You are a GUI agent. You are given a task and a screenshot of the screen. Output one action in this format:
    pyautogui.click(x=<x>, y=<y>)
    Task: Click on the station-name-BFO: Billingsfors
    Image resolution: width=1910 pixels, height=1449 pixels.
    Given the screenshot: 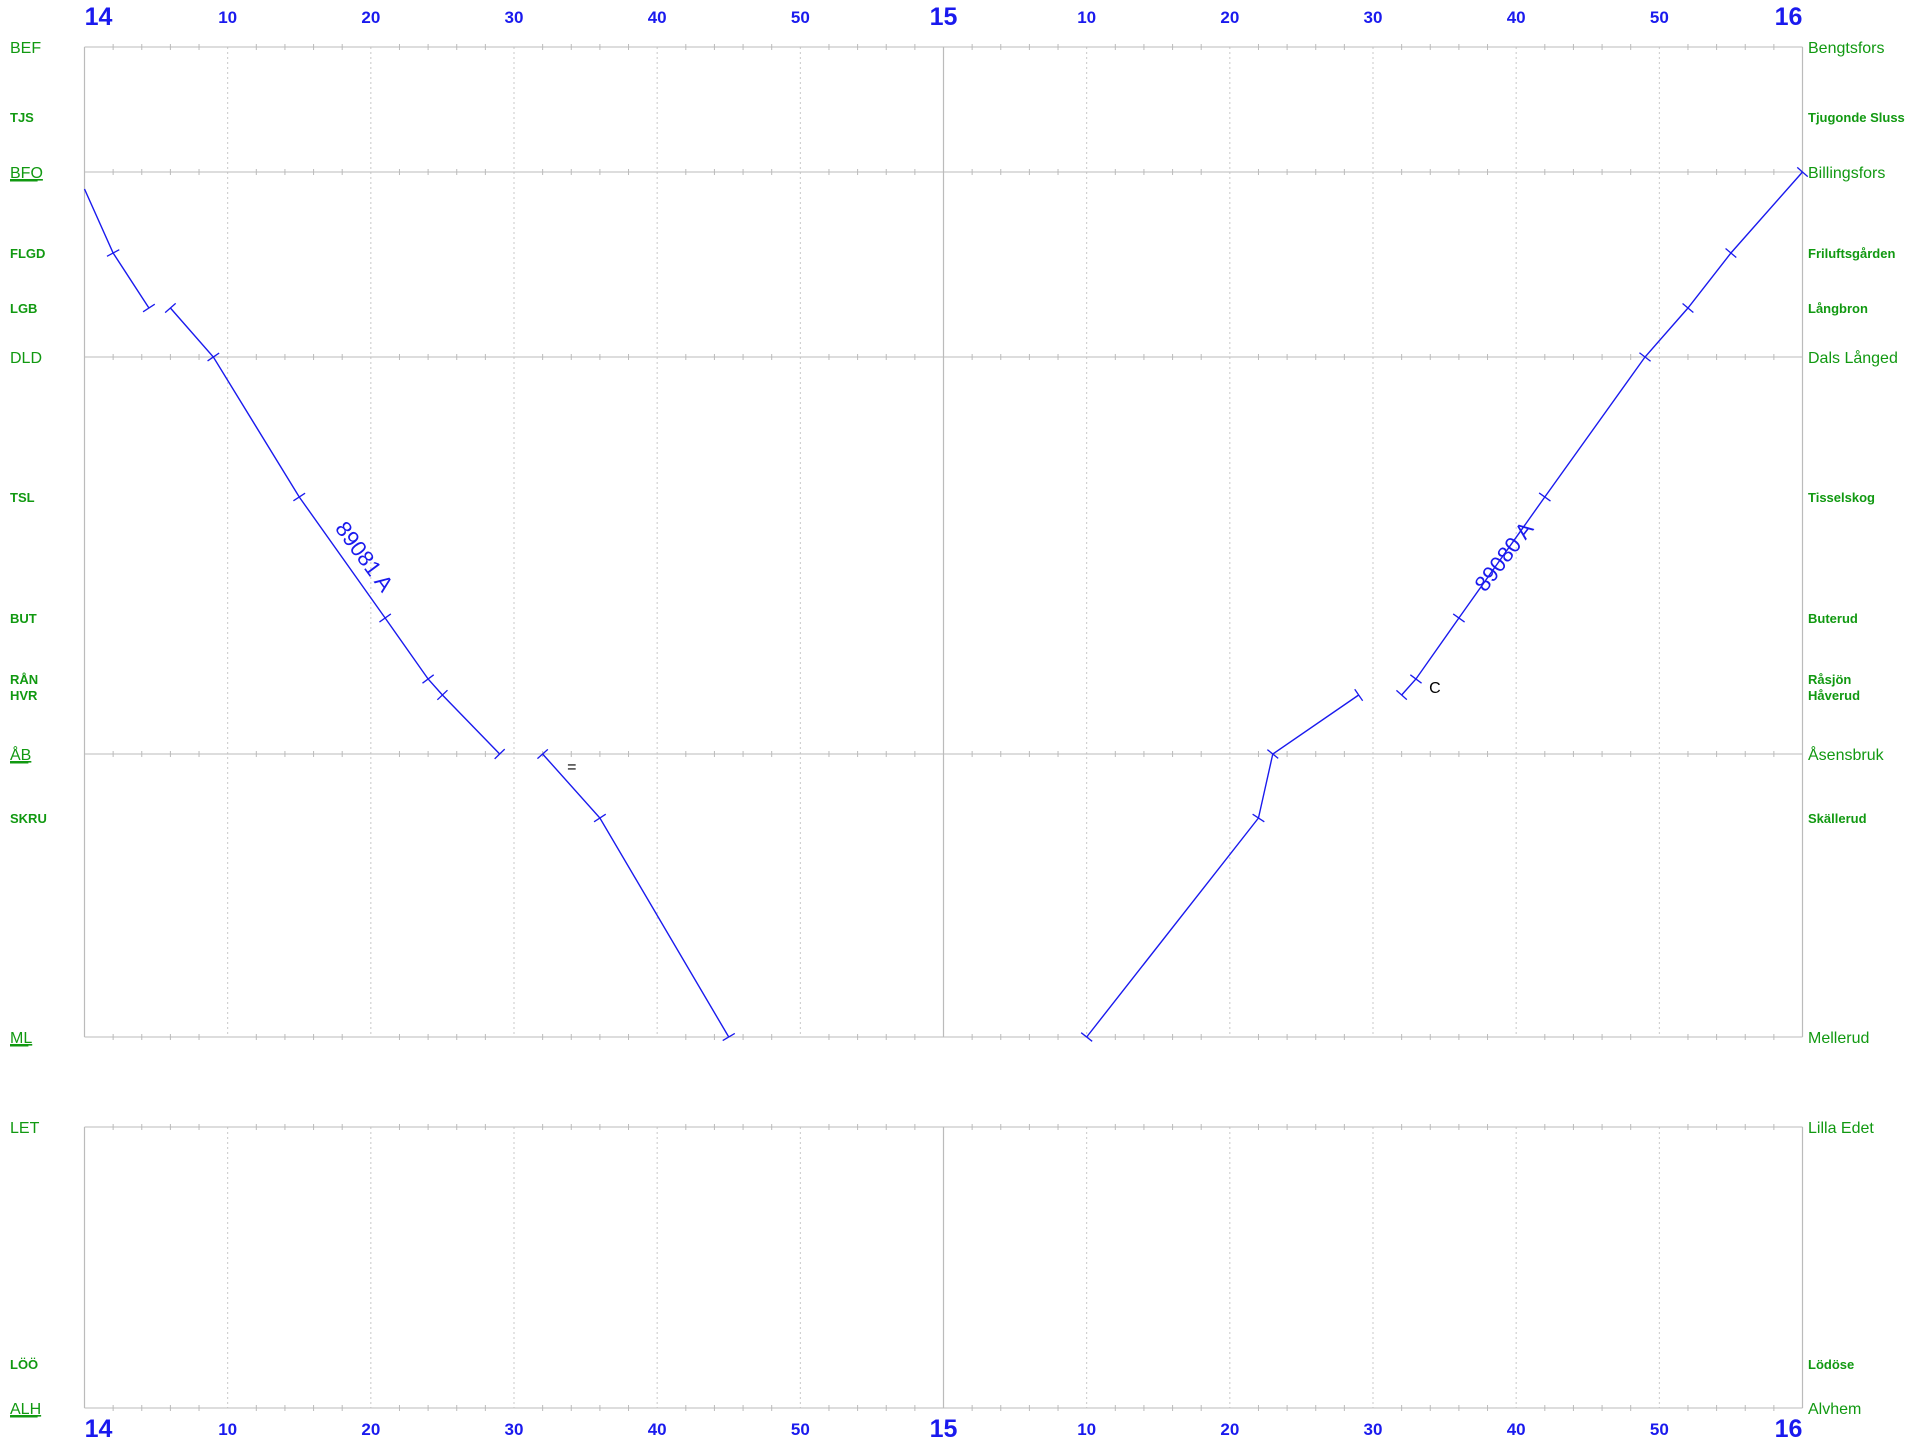 What is the action you would take?
    pyautogui.click(x=1846, y=173)
    